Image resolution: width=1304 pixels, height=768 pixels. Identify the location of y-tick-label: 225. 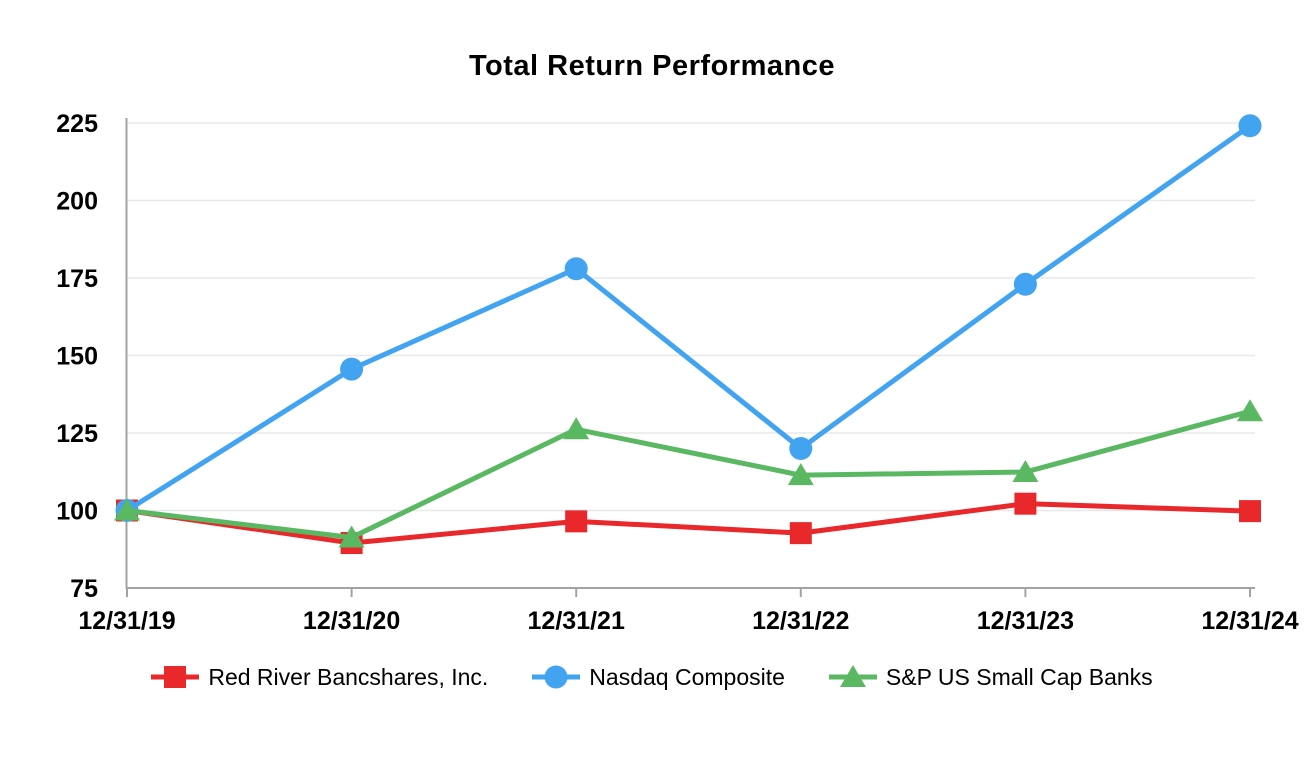
(77, 124).